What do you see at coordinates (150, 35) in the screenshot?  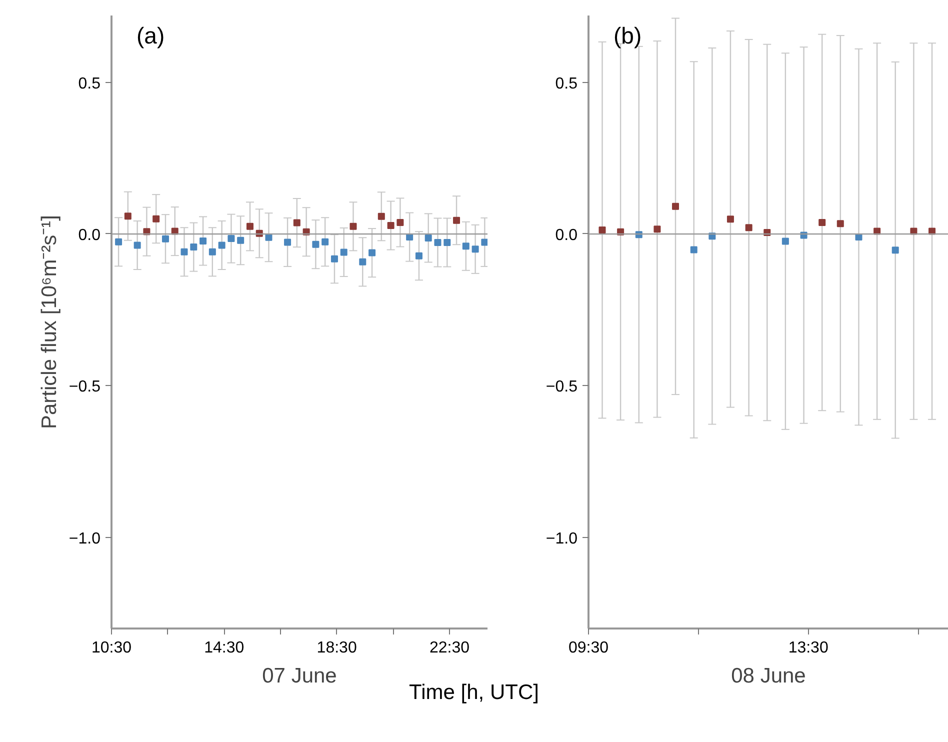 I see `chart-title: (a)` at bounding box center [150, 35].